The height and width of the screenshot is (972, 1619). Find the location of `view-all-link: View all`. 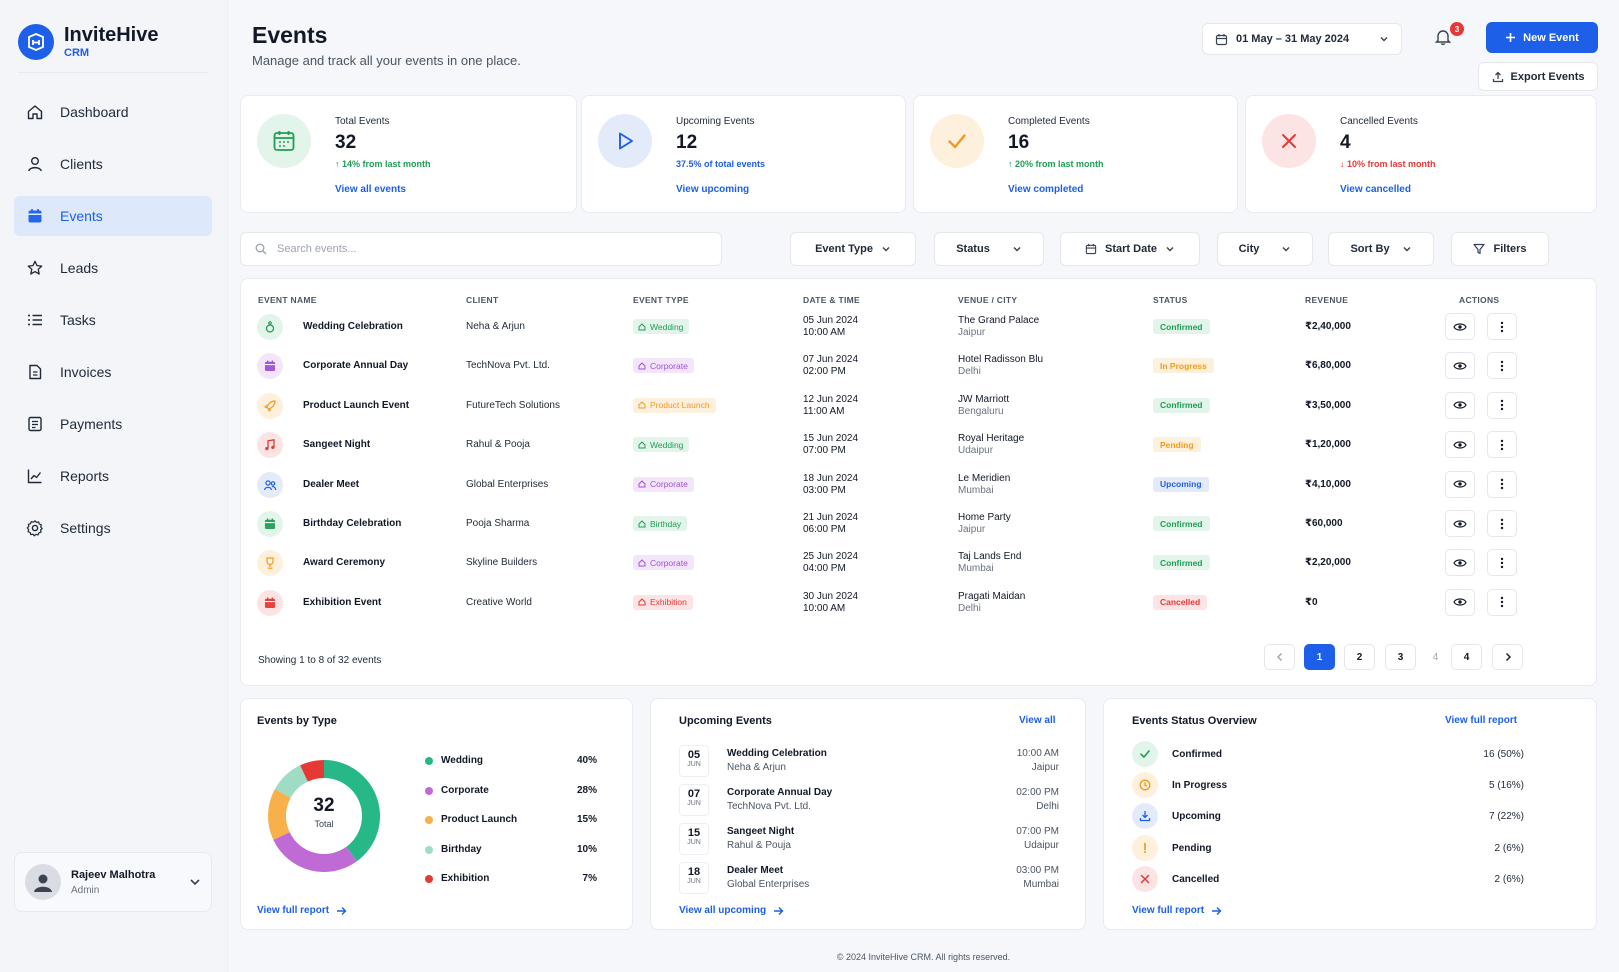

view-all-link: View all is located at coordinates (1037, 720).